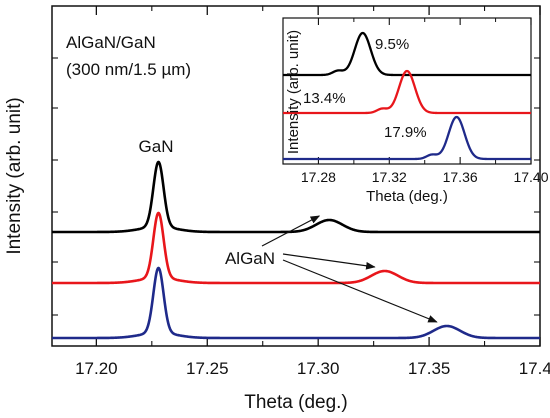  I want to click on main-x-tick-labels: 17.20 17.25 17.30 17.35 17.40, so click(312, 368).